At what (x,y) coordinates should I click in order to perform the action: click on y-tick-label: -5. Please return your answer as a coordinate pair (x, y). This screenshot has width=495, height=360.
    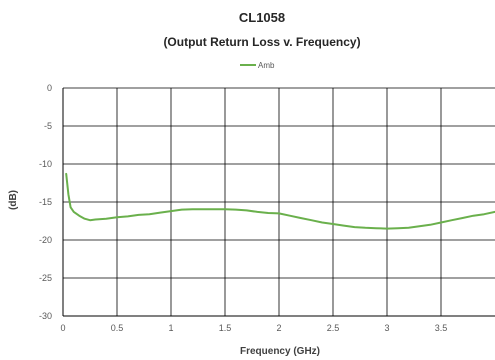
    Looking at the image, I should click on (48, 126).